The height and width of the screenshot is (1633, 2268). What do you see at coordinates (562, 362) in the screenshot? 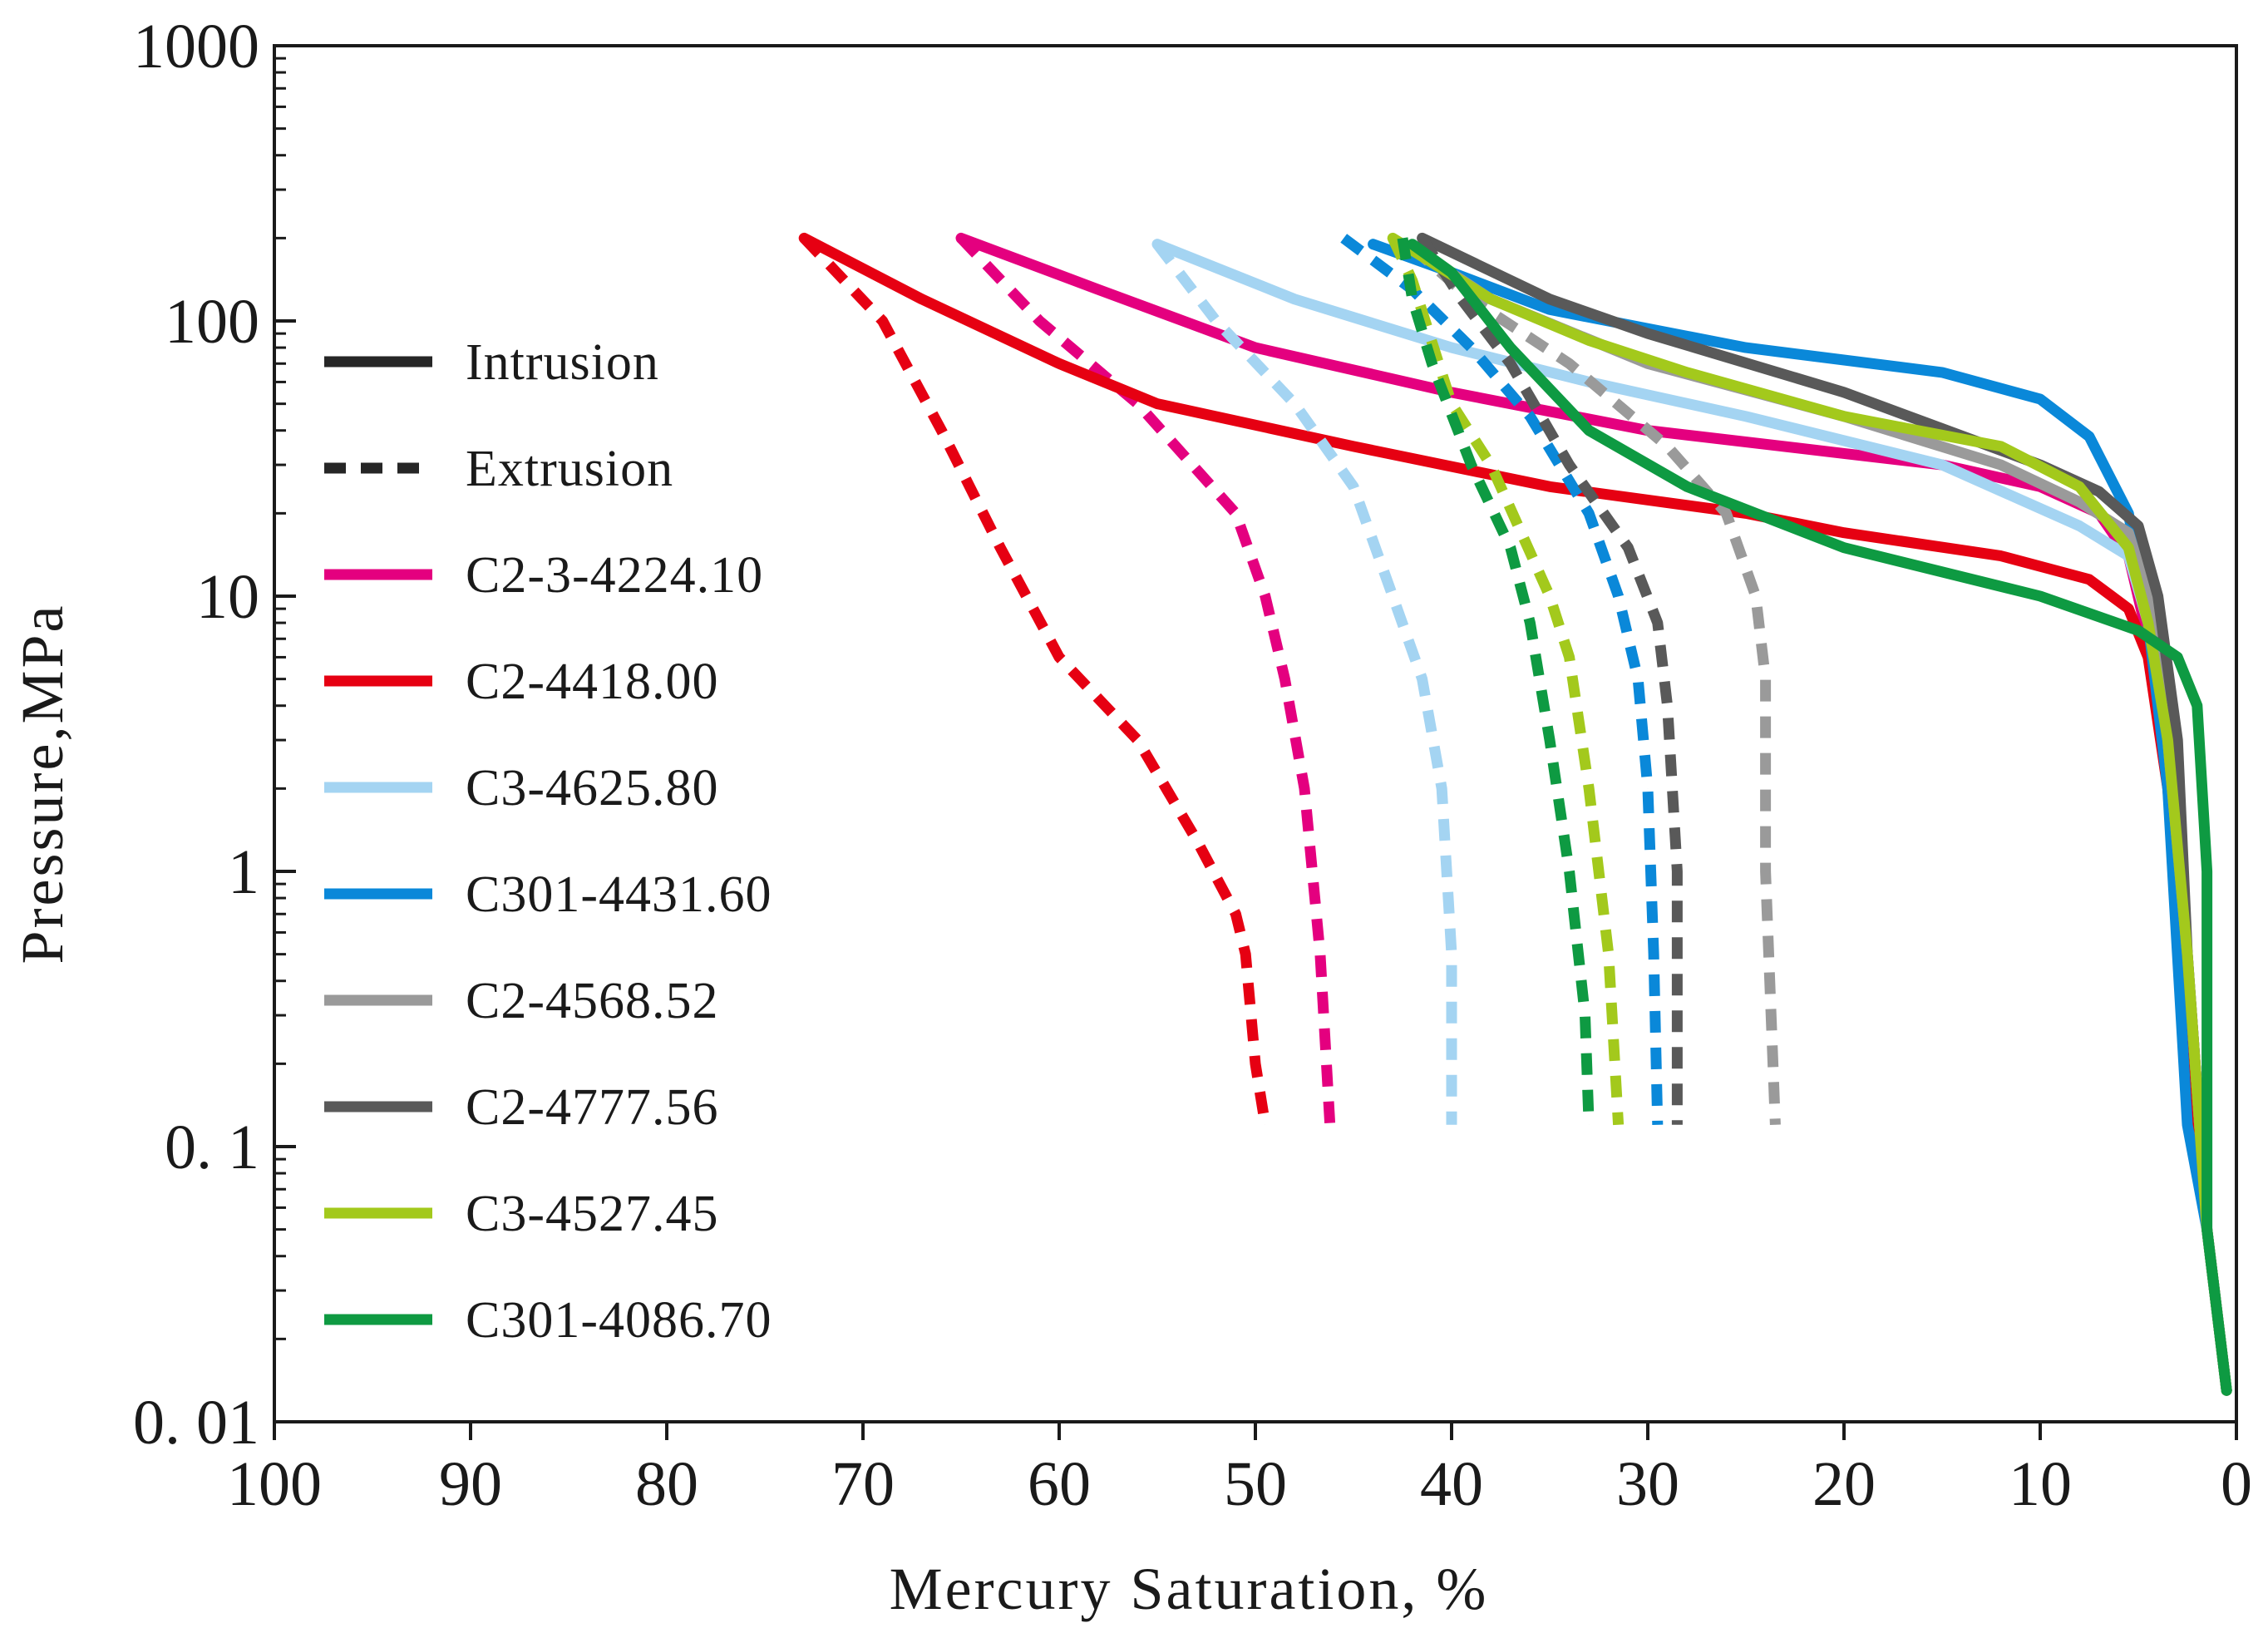
I see `legend-label: Intrusion` at bounding box center [562, 362].